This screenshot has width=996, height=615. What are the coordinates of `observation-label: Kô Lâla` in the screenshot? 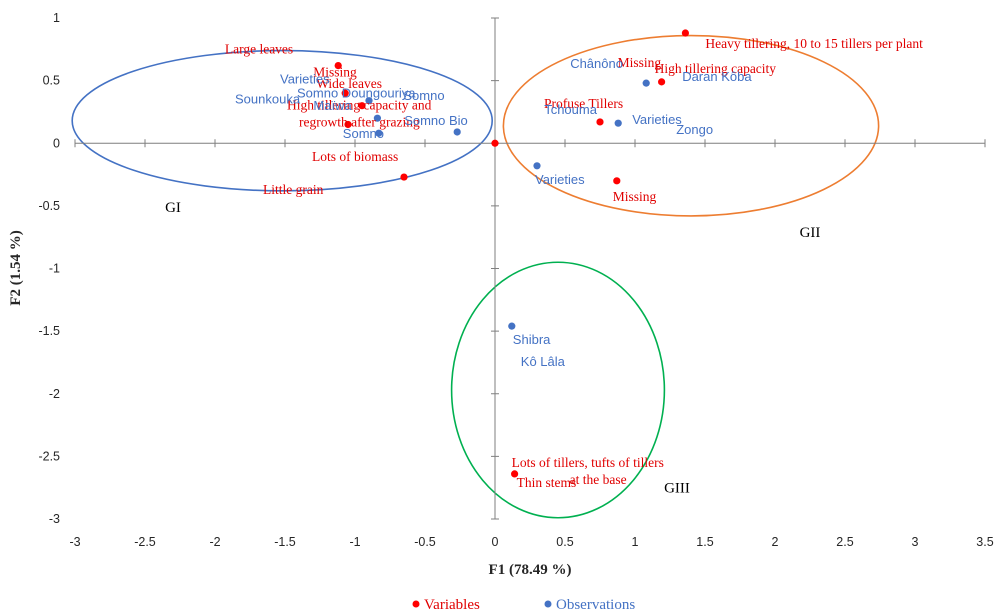 It's located at (543, 361).